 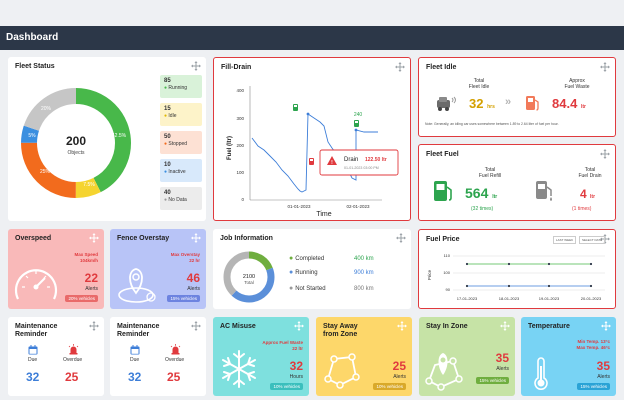 I want to click on drain-tooltip, so click(x=359, y=162).